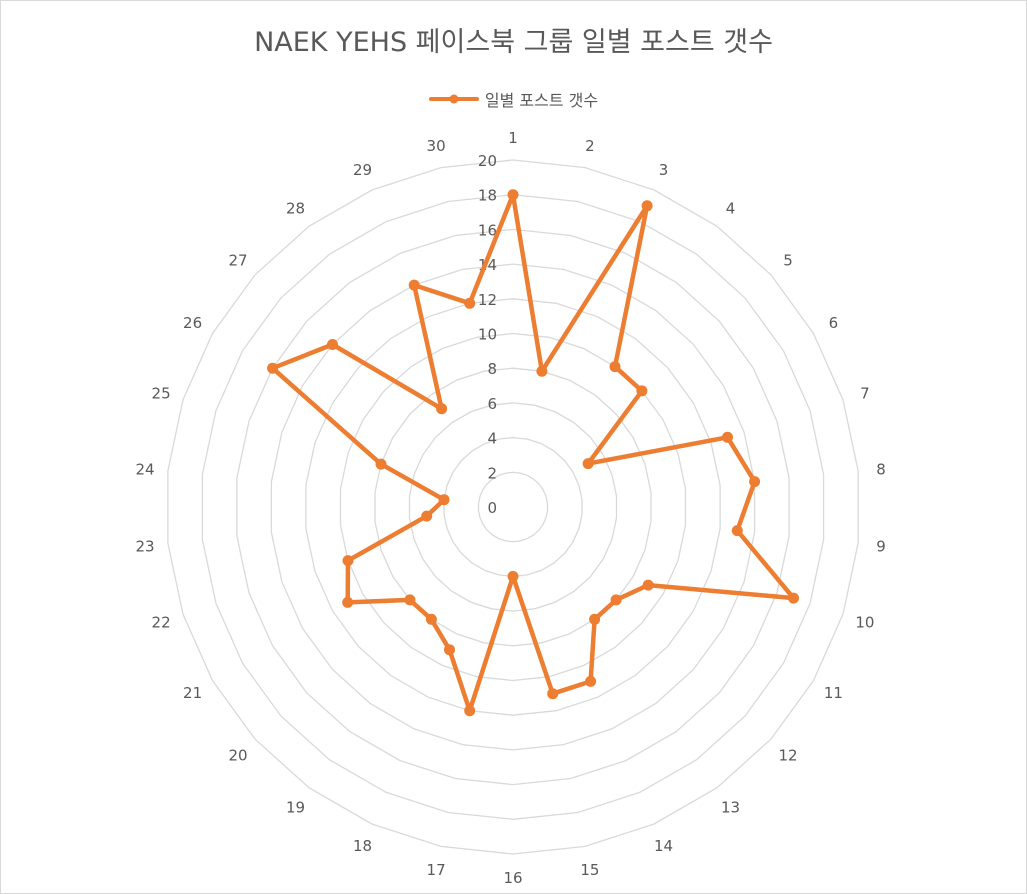 Image resolution: width=1027 pixels, height=894 pixels. I want to click on legend: 일별 포스트 갯수, so click(513, 99).